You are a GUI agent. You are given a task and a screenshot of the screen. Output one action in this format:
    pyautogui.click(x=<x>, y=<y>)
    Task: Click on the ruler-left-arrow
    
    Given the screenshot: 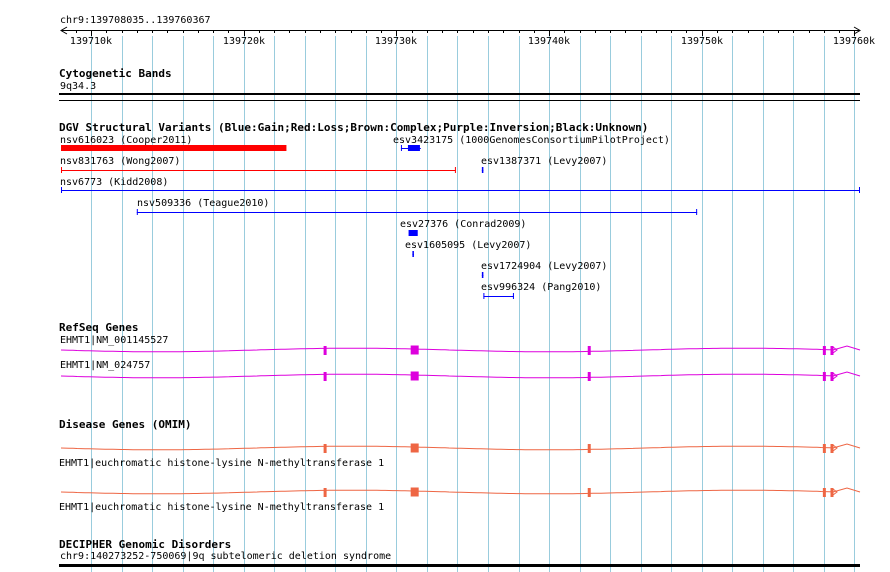 What is the action you would take?
    pyautogui.click(x=64, y=30)
    